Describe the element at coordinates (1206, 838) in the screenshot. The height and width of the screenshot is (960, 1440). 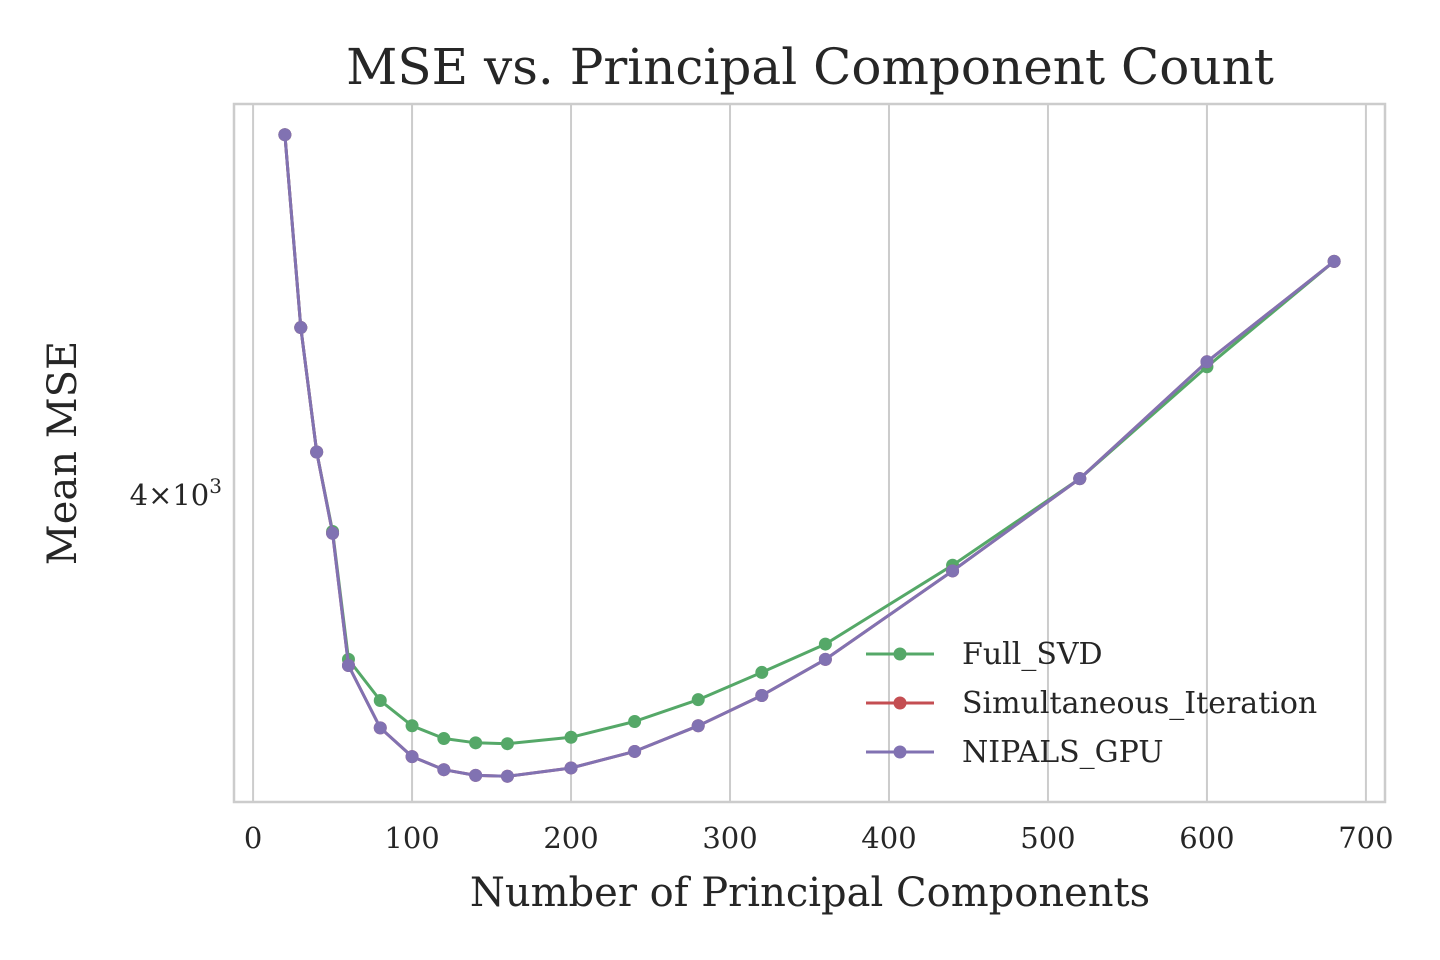
I see `x-tick-label: 600` at that location.